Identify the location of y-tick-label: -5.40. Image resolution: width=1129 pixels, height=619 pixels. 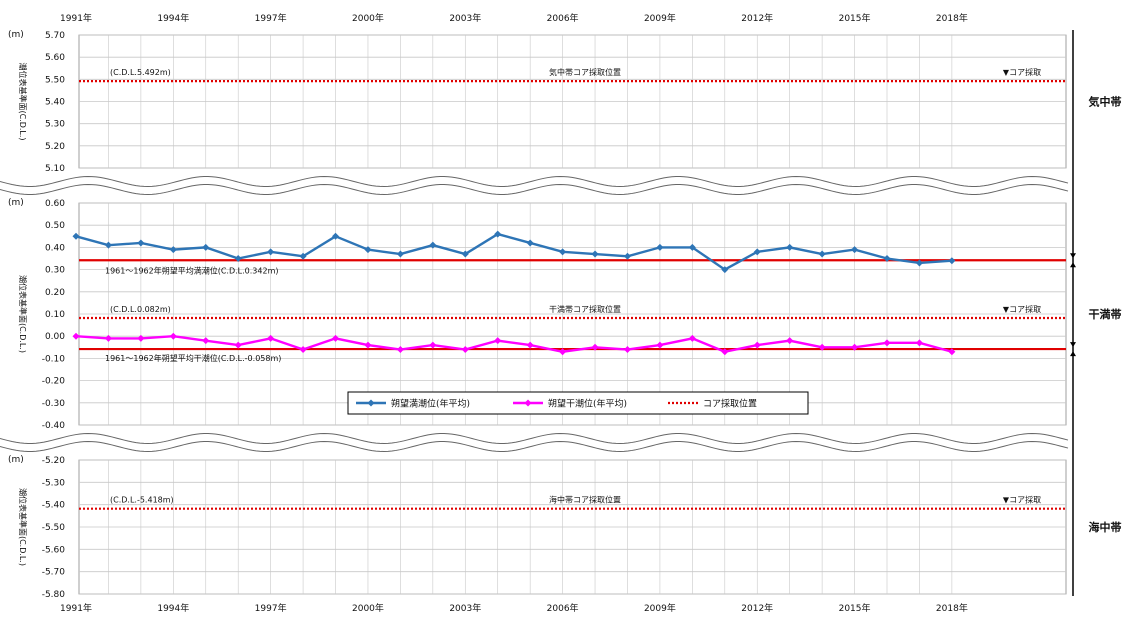
(54, 506).